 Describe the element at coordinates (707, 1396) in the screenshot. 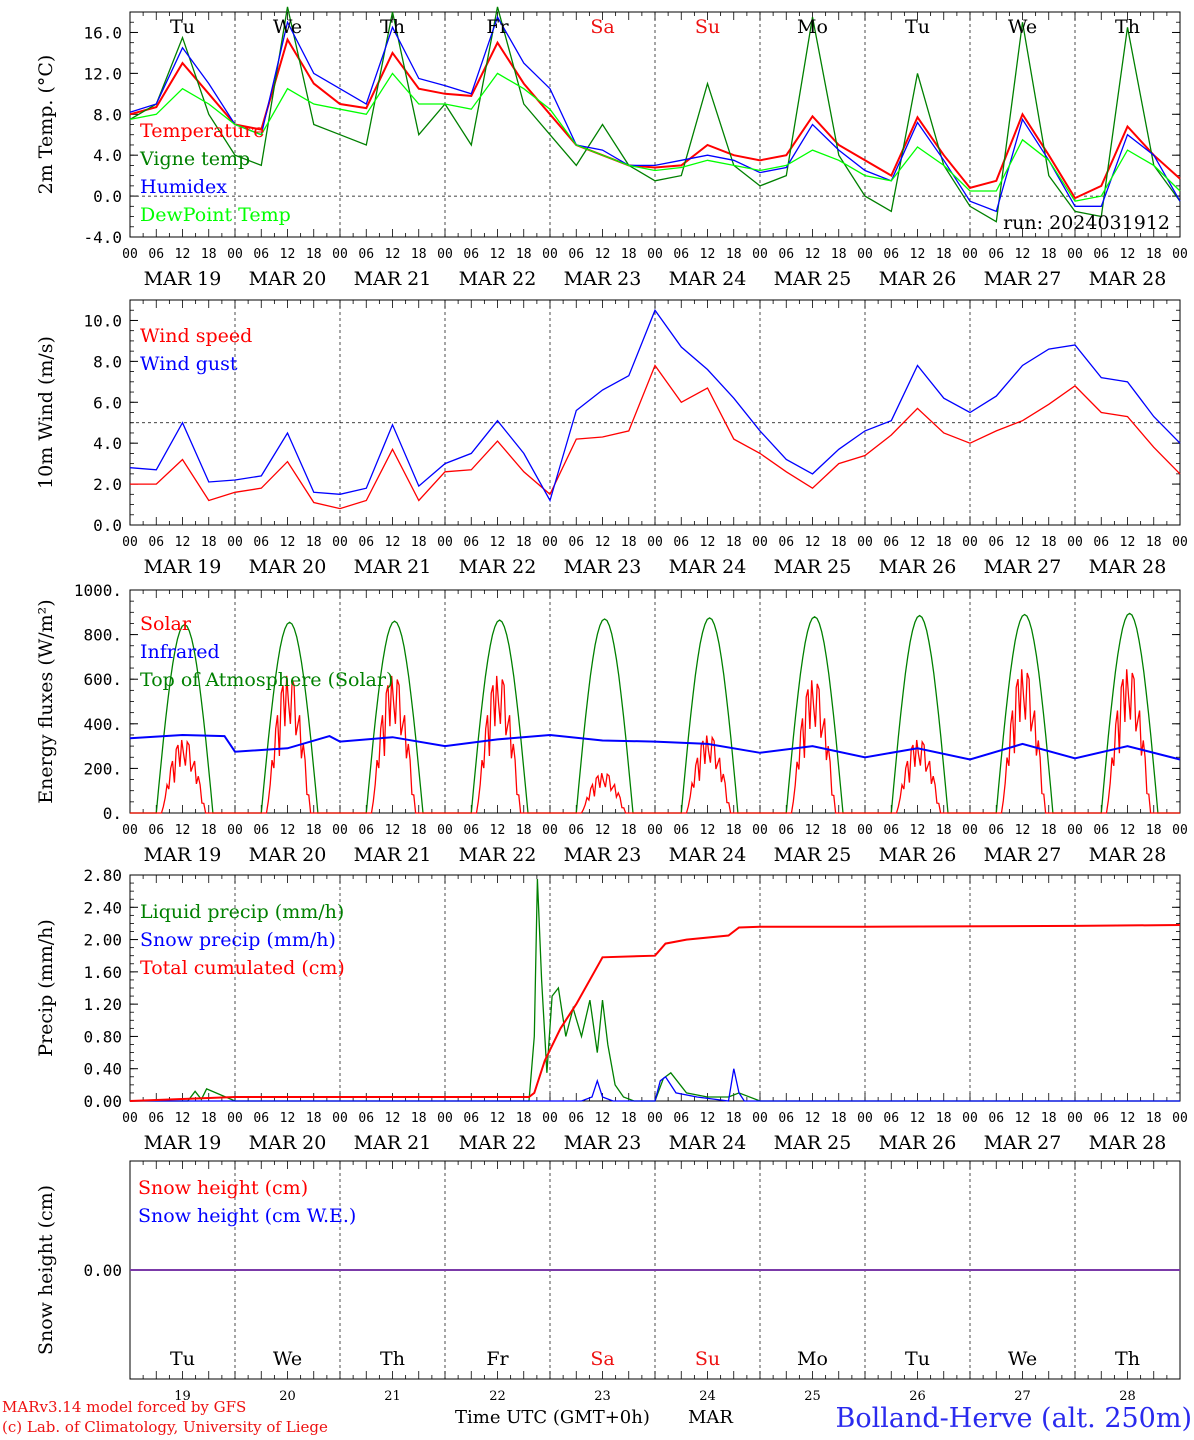

I see `day-number-label: 24` at that location.